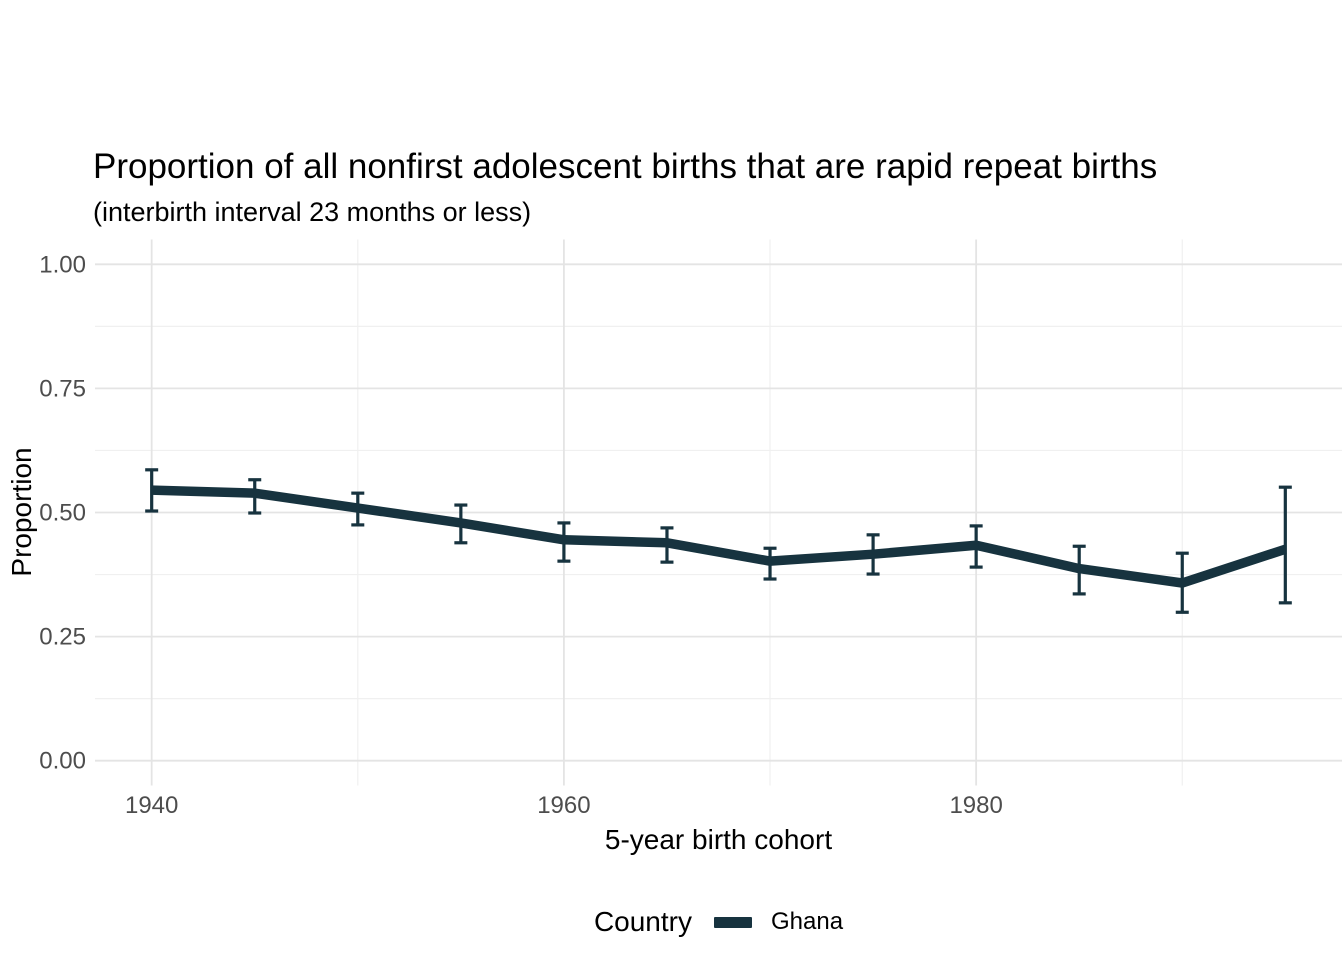 The width and height of the screenshot is (1344, 960). Describe the element at coordinates (719, 536) in the screenshot. I see `series-line-ghana` at that location.